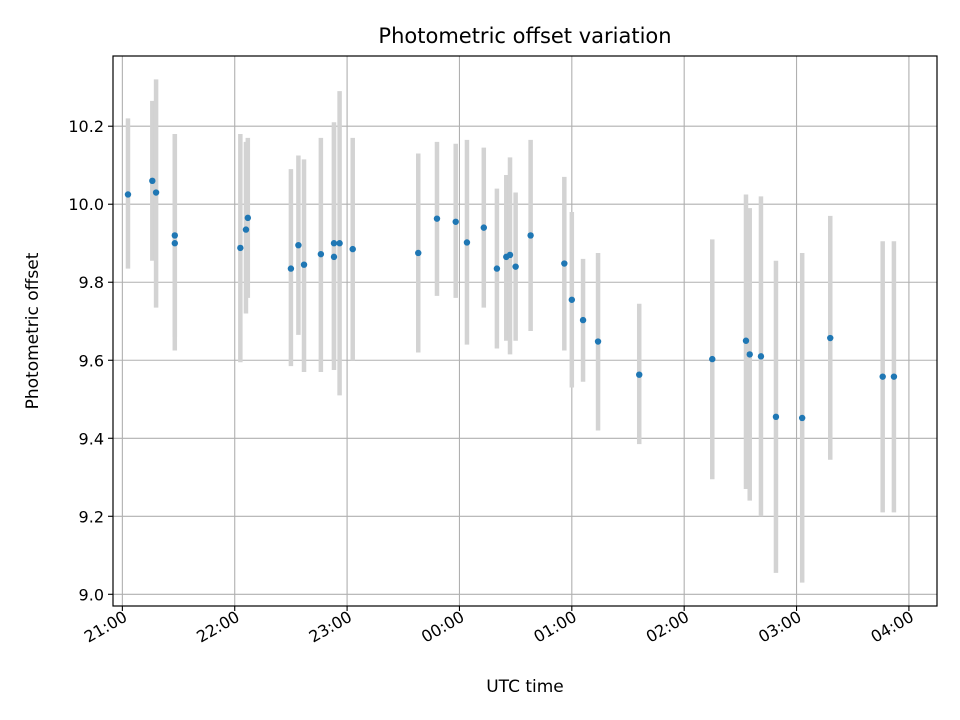 This screenshot has height=720, width=960. I want to click on y-tick-label: 9.2, so click(91, 516).